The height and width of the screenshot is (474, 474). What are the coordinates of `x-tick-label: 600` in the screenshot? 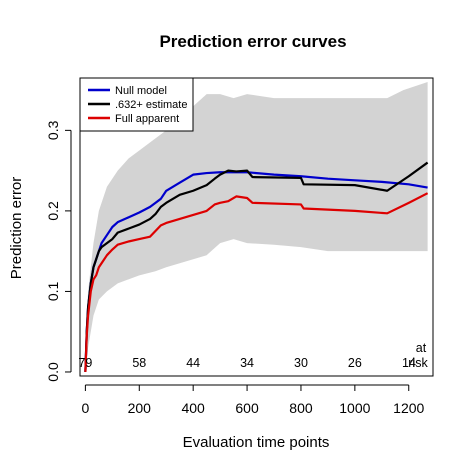 It's located at (247, 408).